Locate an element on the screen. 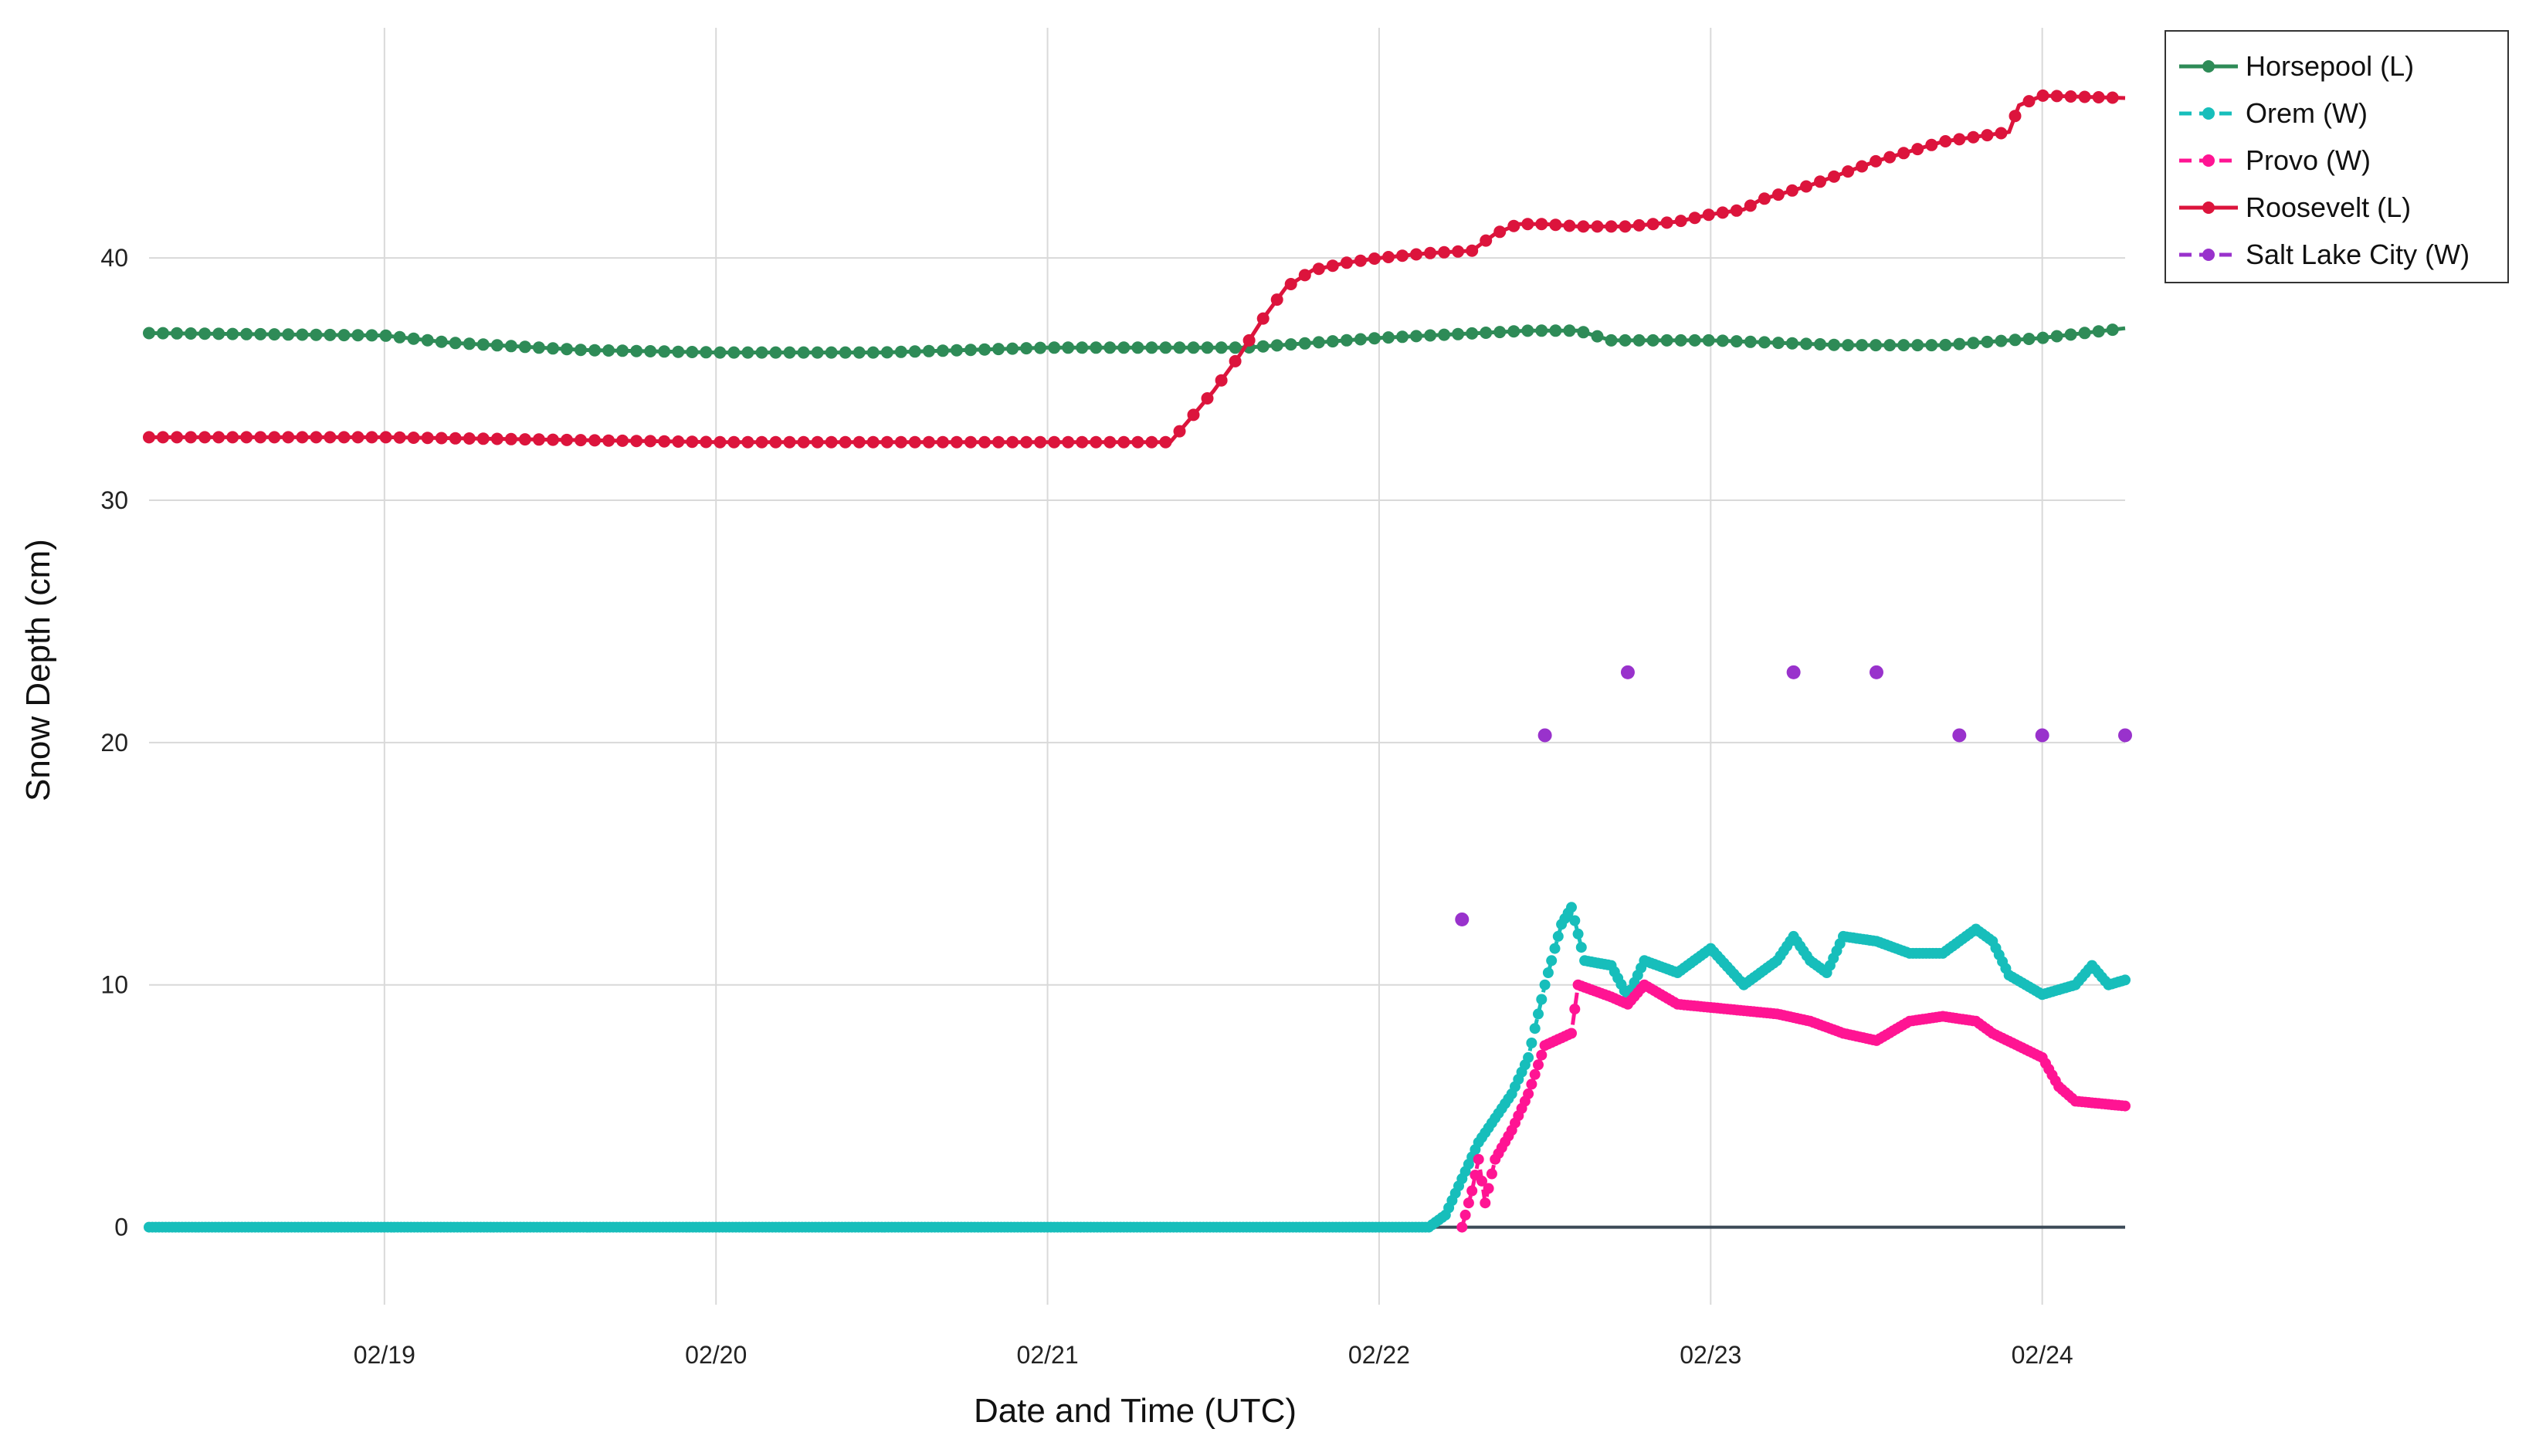 Image resolution: width=2529 pixels, height=1456 pixels. x-tick-label: 02/24 is located at coordinates (2042, 1355).